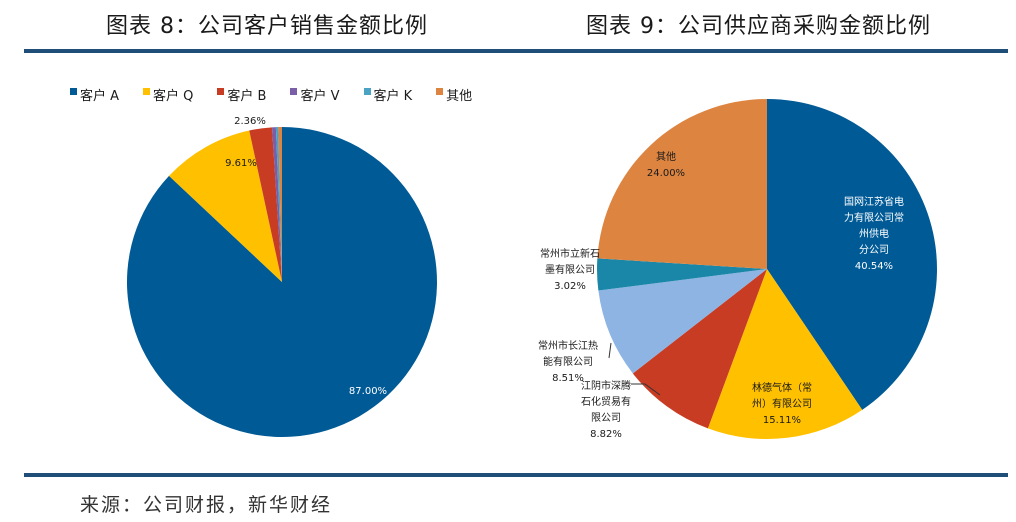  I want to click on legend-label: 客户 A, so click(100, 96).